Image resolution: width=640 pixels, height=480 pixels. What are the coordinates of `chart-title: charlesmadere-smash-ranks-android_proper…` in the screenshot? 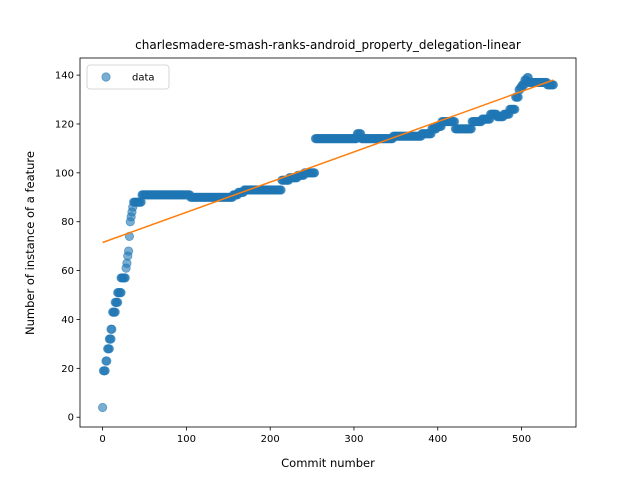 It's located at (328, 45).